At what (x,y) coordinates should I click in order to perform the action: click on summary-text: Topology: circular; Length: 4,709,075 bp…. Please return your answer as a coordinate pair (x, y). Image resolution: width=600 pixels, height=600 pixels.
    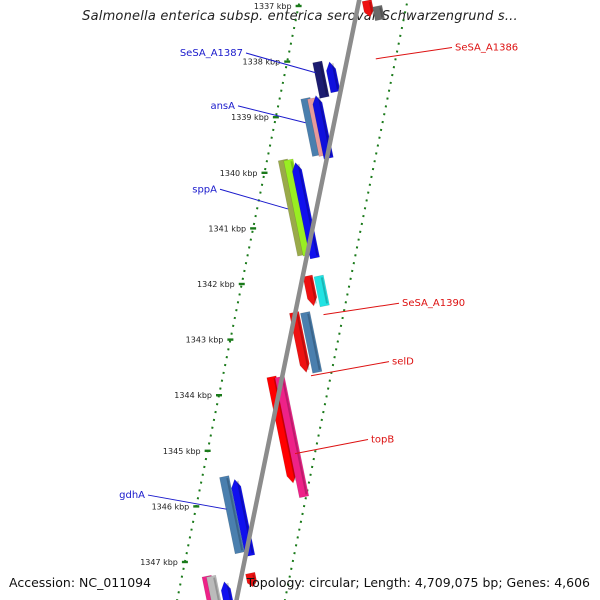
    Looking at the image, I should click on (418, 582).